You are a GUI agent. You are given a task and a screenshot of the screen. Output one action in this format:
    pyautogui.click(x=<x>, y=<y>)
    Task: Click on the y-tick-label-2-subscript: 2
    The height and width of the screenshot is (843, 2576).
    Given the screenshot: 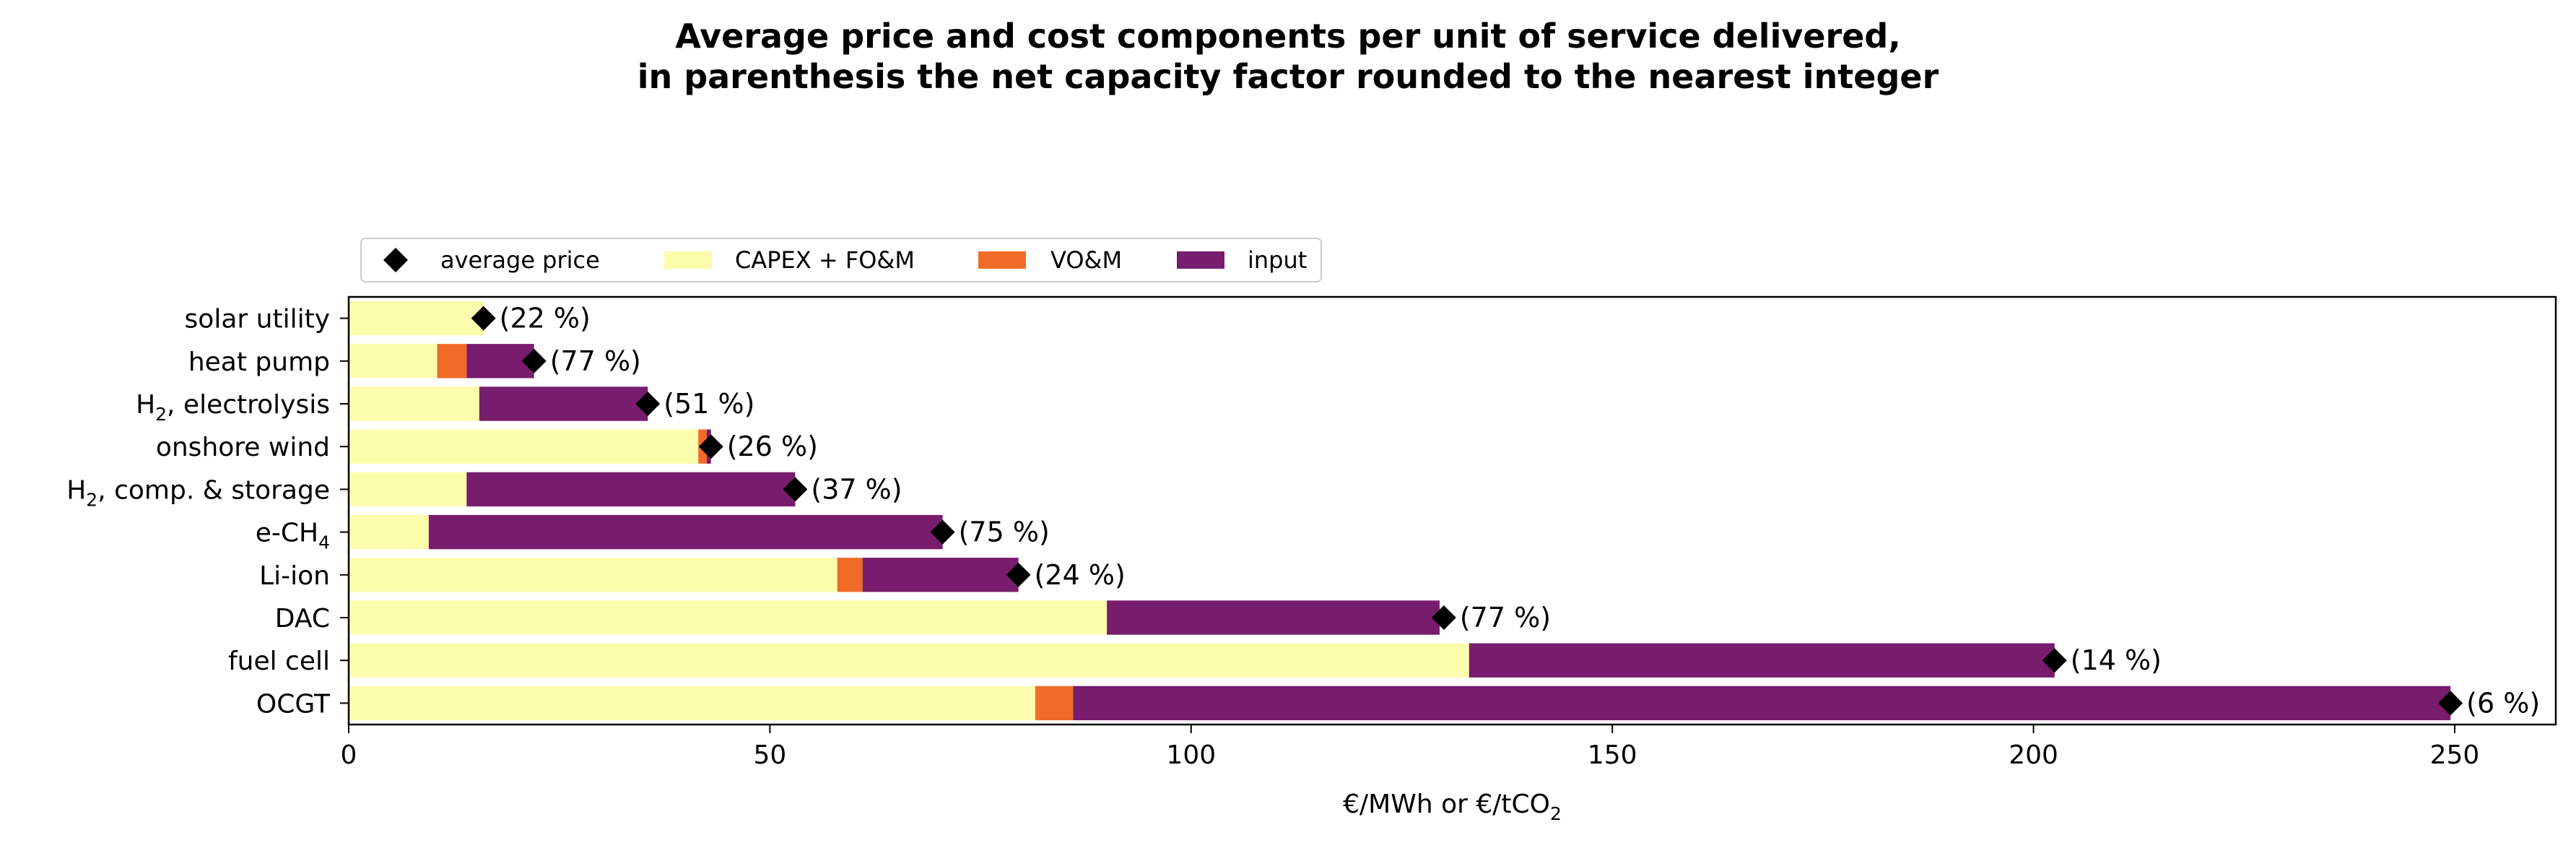 What is the action you would take?
    pyautogui.click(x=161, y=415)
    